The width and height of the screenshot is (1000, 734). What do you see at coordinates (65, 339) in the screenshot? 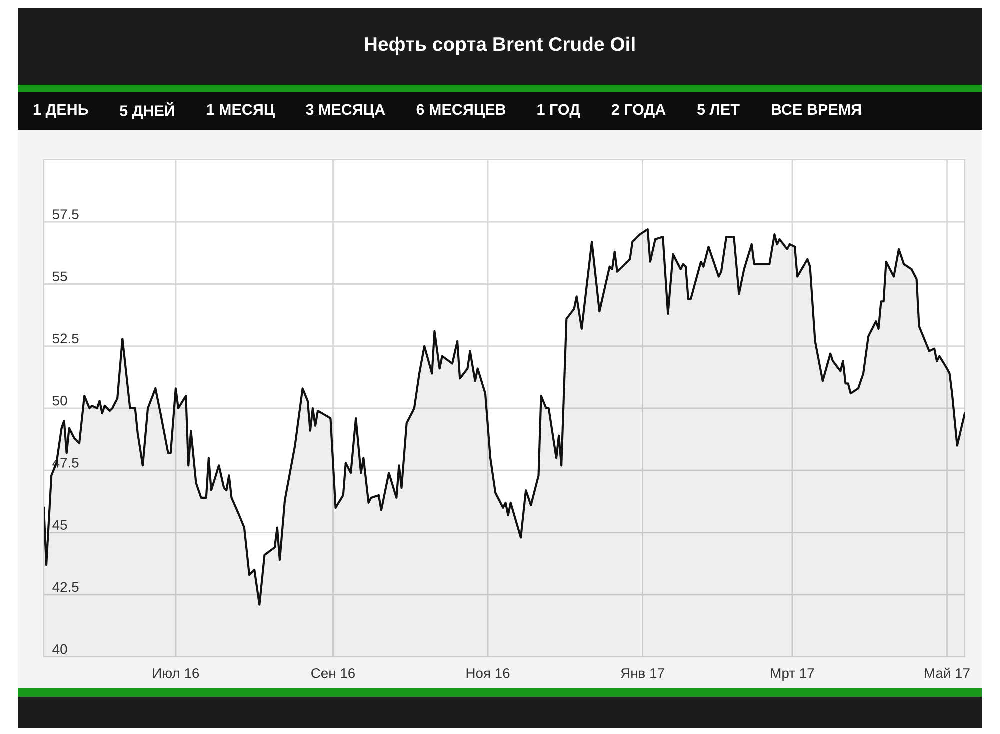
I see `y-tick-label: 52.5` at bounding box center [65, 339].